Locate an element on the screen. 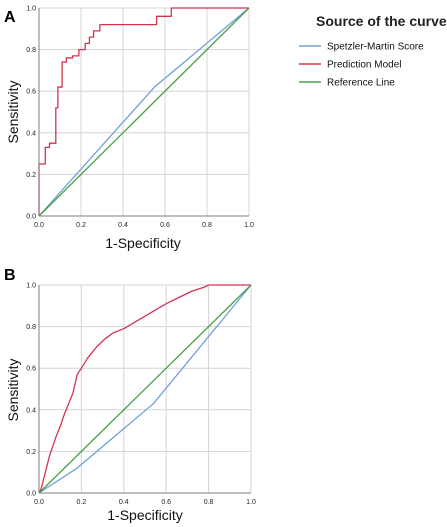 This screenshot has width=447, height=527. panel-a-y-tick-label: 1.0 is located at coordinates (31, 9).